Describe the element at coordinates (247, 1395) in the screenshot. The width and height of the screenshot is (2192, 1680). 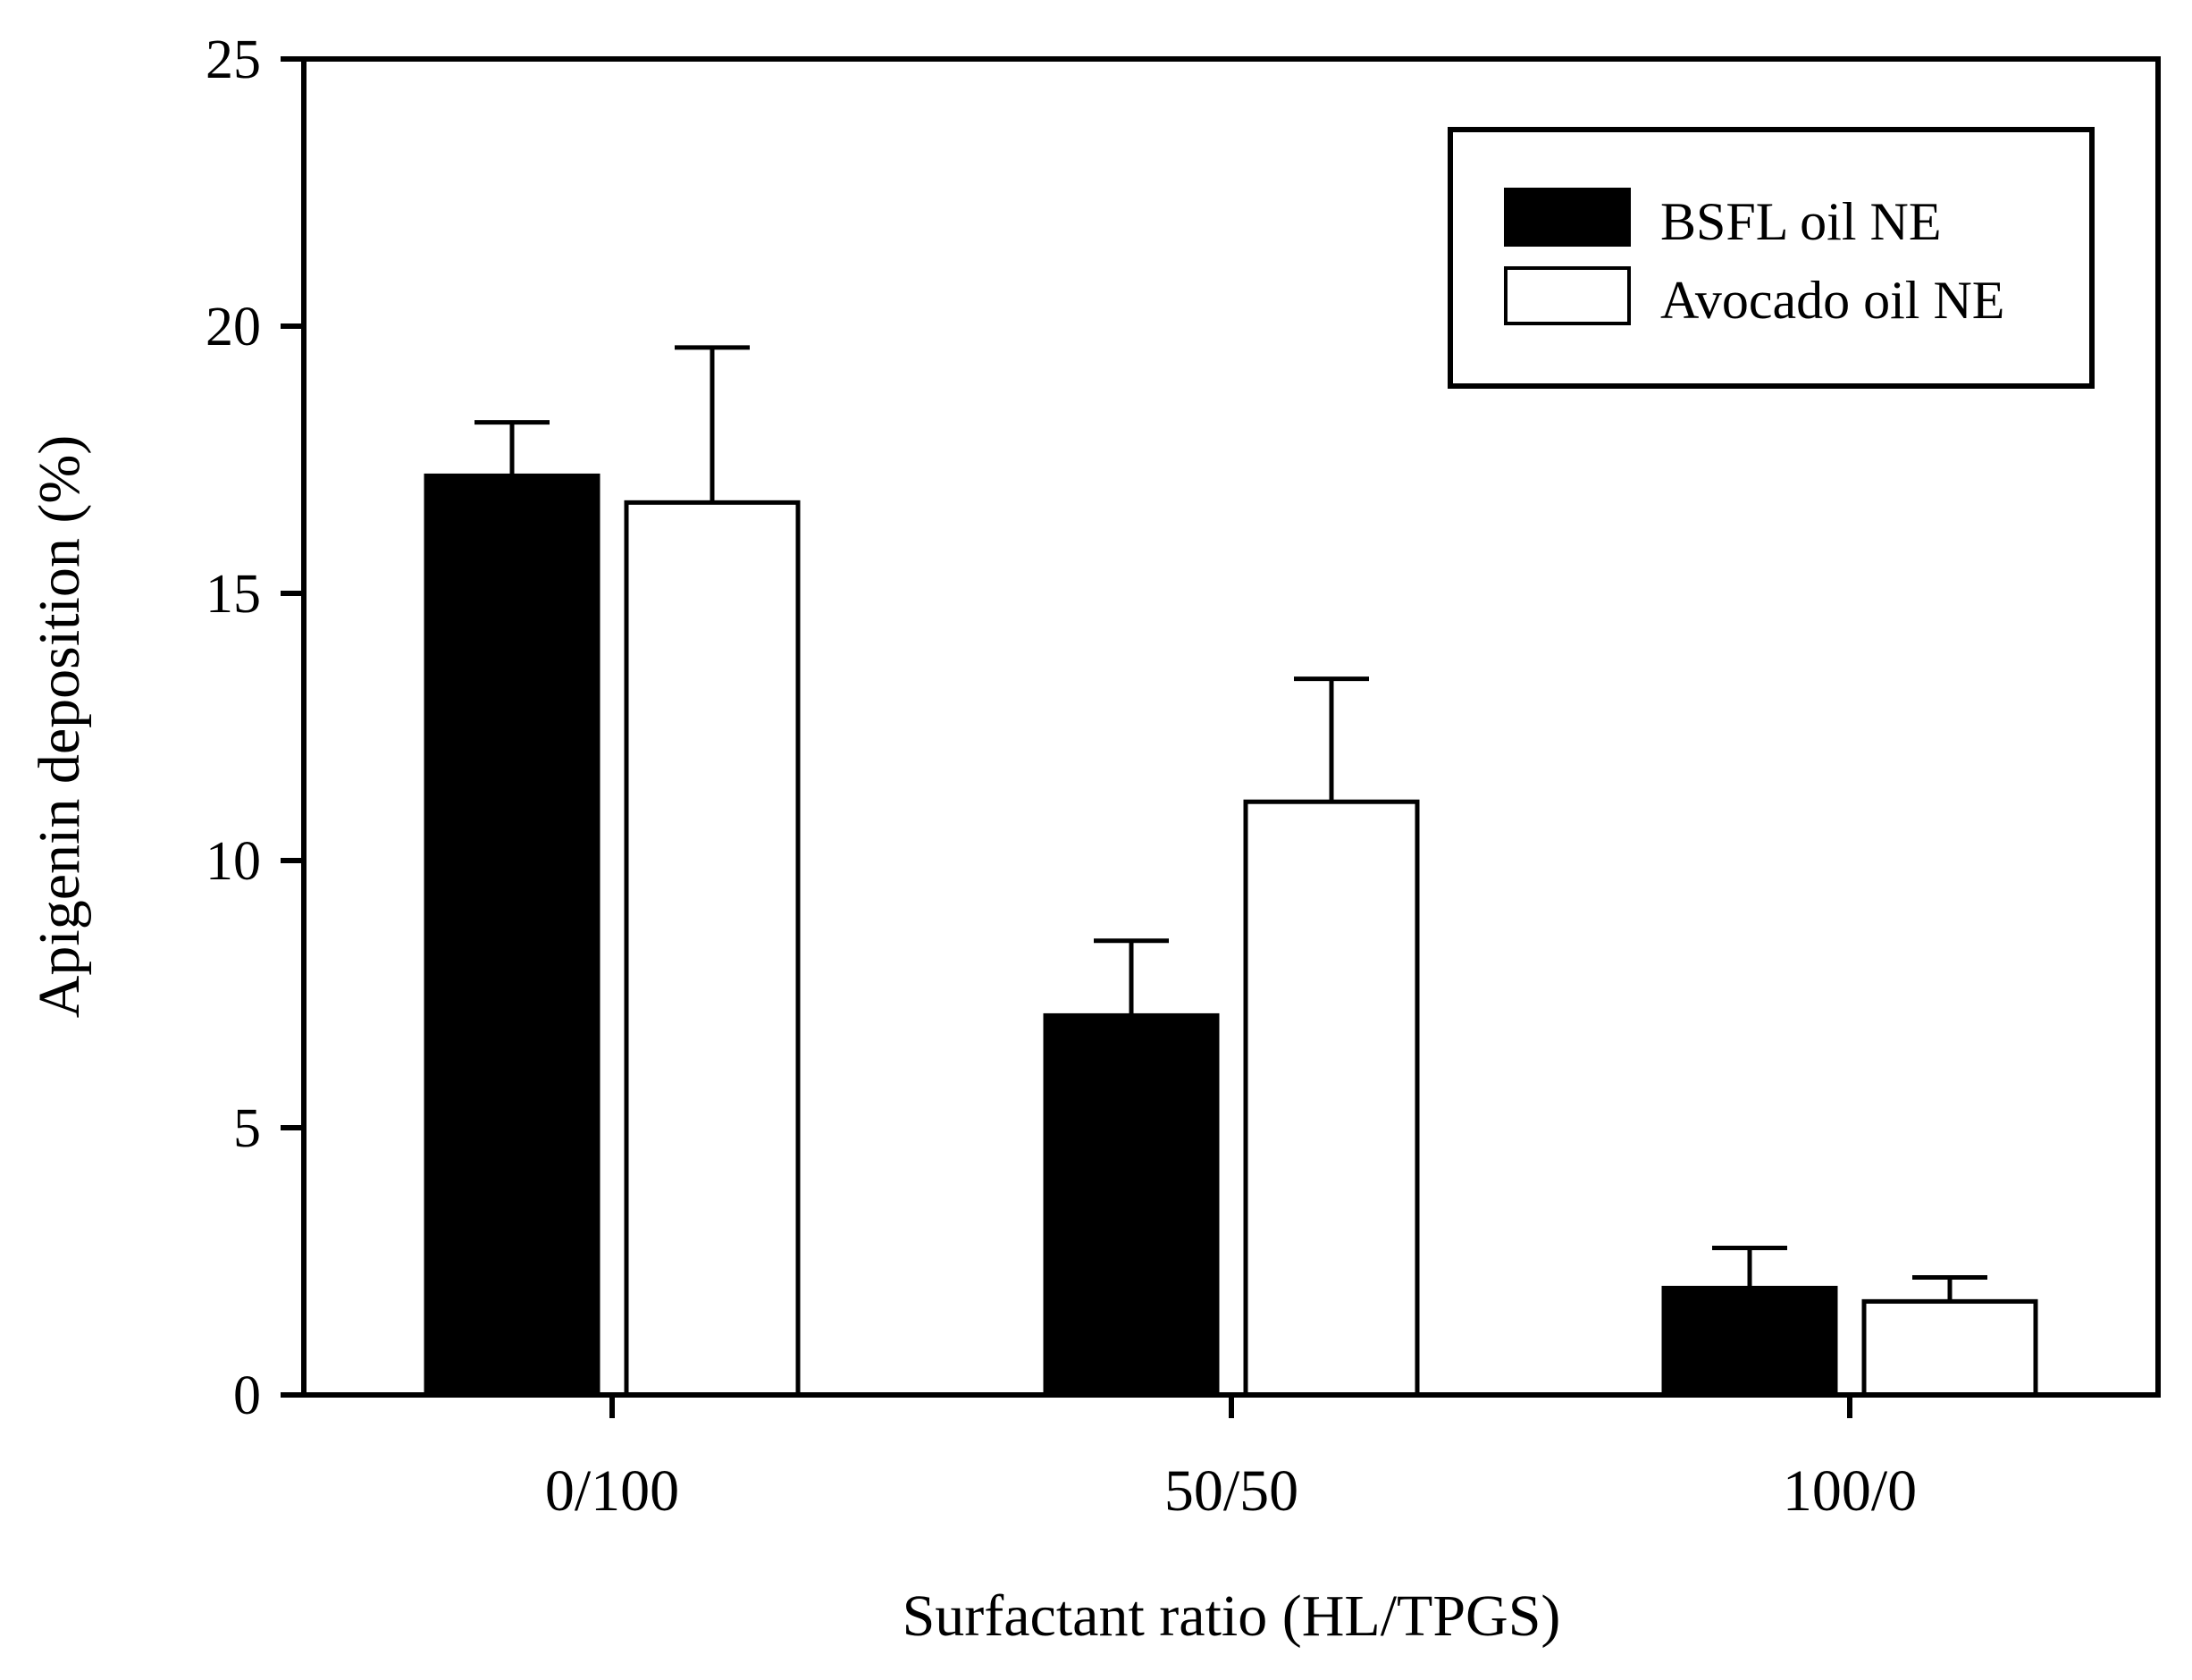
I see `y-tick-label: 0` at that location.